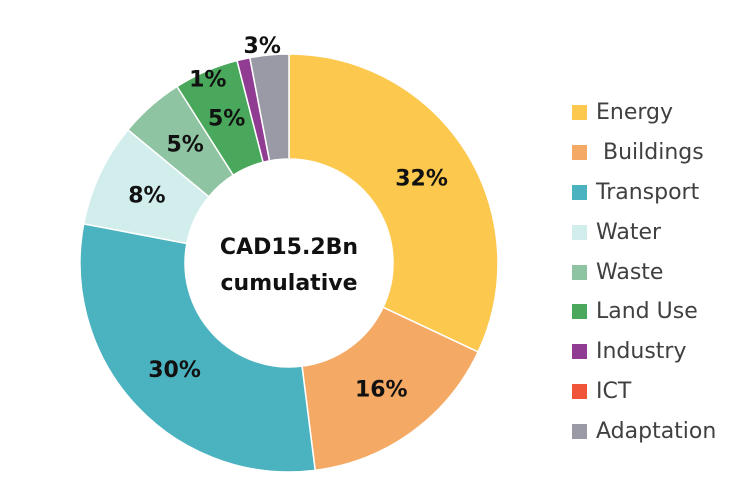  What do you see at coordinates (269, 107) in the screenshot?
I see `slice-adaptation` at bounding box center [269, 107].